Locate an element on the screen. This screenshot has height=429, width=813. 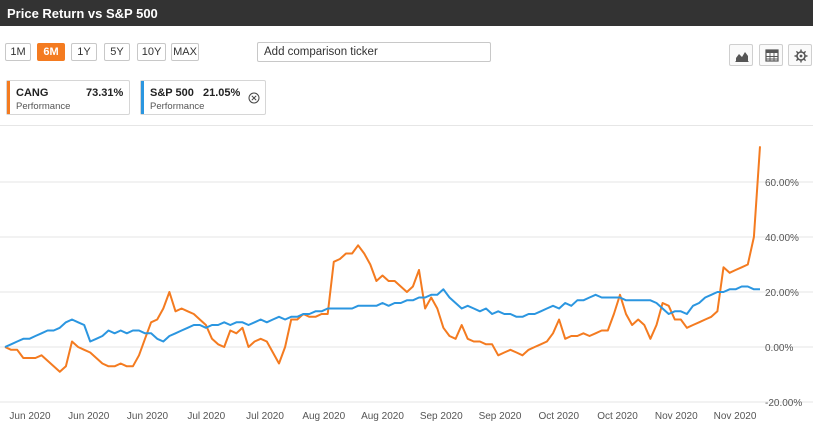
page-title: Price Return vs S&P 500 is located at coordinates (82, 13).